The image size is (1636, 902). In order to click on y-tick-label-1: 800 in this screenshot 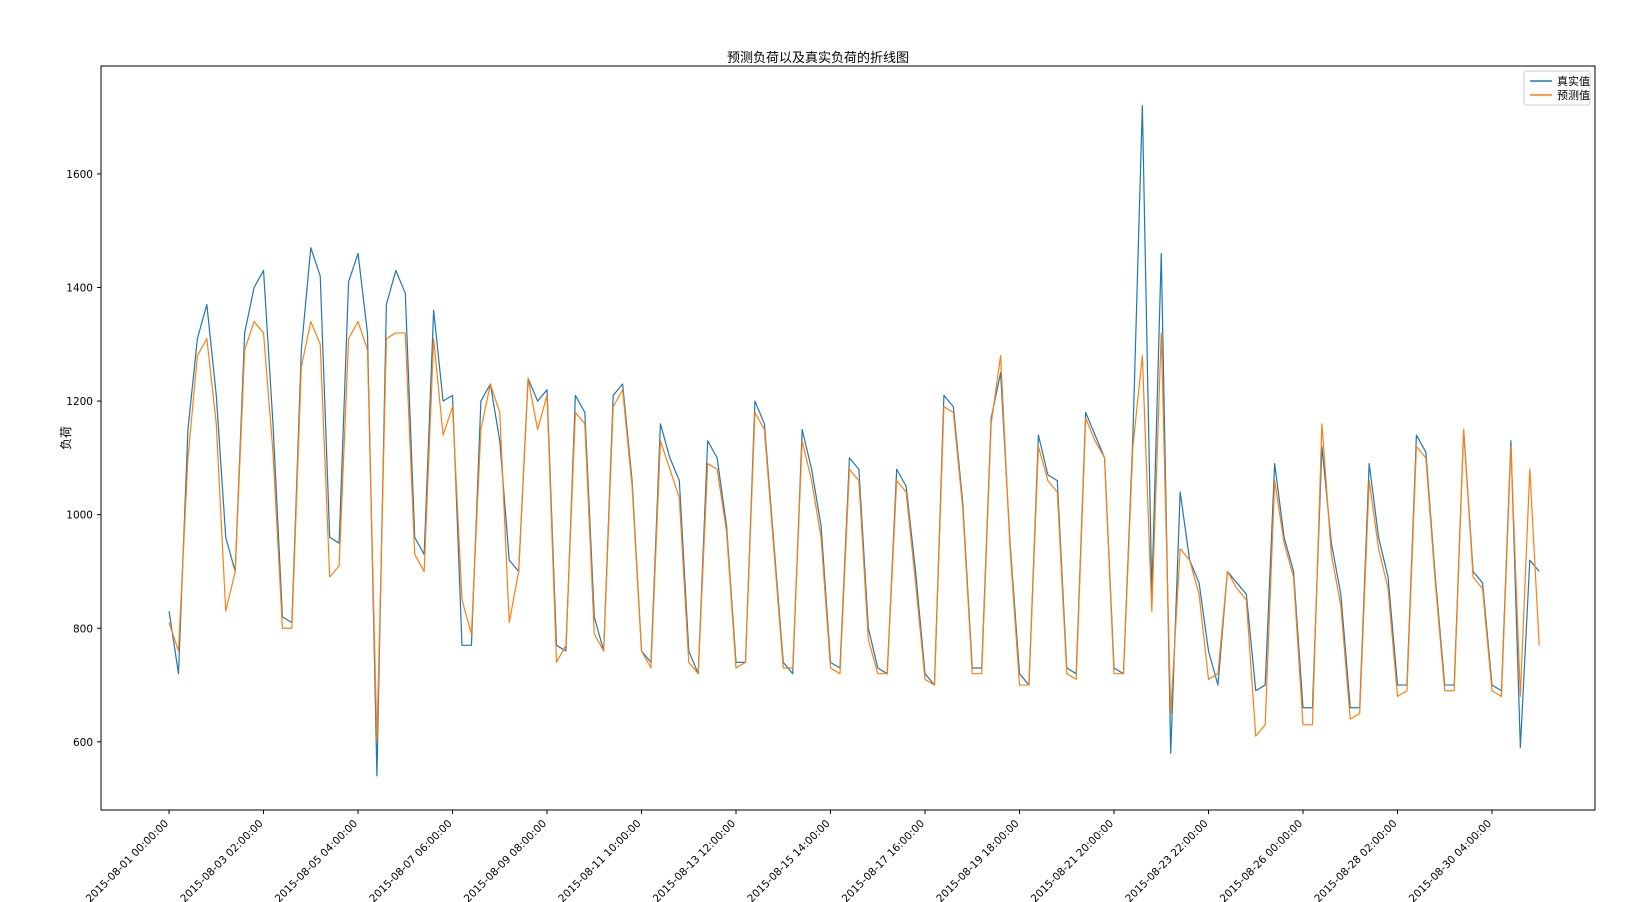, I will do `click(83, 629)`.